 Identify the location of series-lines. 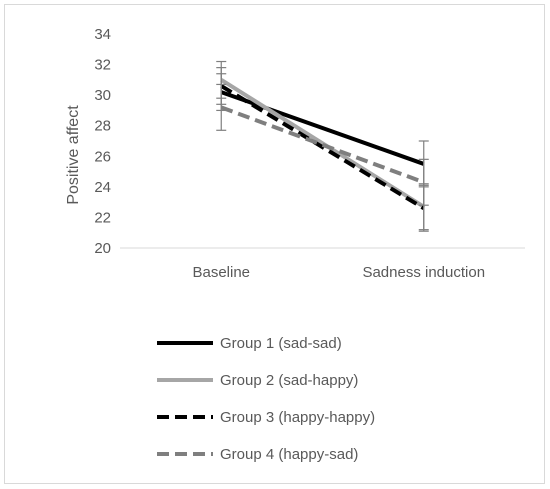
(322, 144).